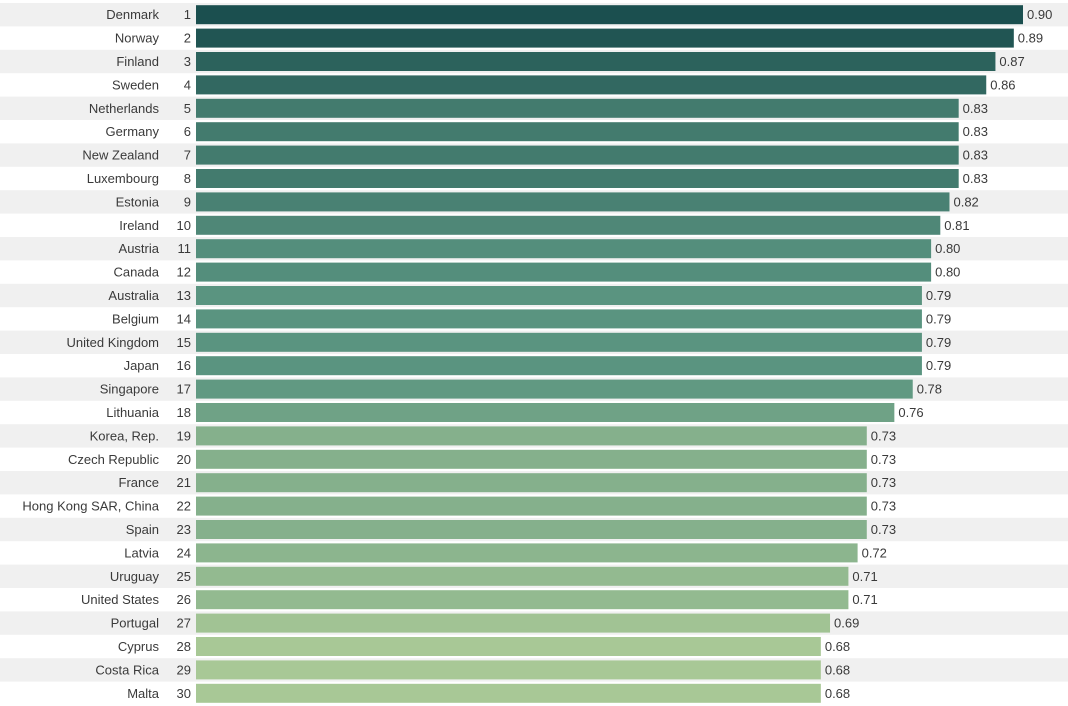 This screenshot has width=1068, height=706. What do you see at coordinates (141, 365) in the screenshot?
I see `country-label: Japan` at bounding box center [141, 365].